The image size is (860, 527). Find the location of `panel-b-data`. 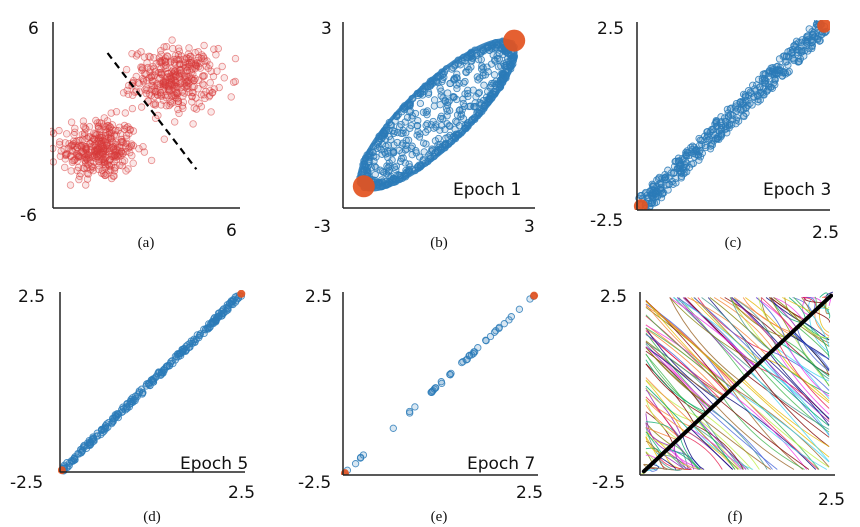

panel-b-data is located at coordinates (439, 113).